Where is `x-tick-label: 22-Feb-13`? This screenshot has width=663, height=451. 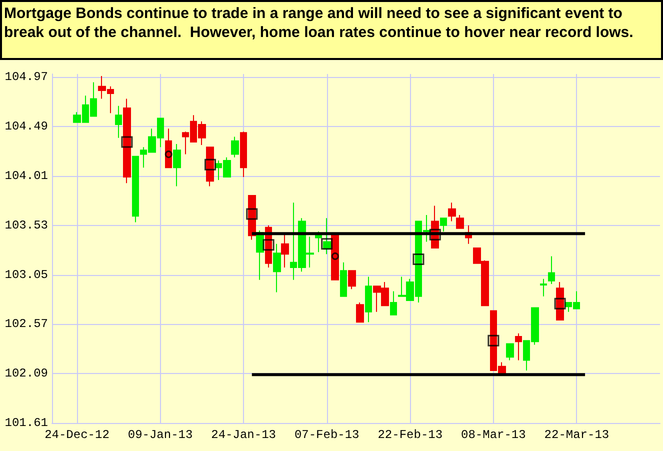 x-tick-label: 22-Feb-13 is located at coordinates (410, 435).